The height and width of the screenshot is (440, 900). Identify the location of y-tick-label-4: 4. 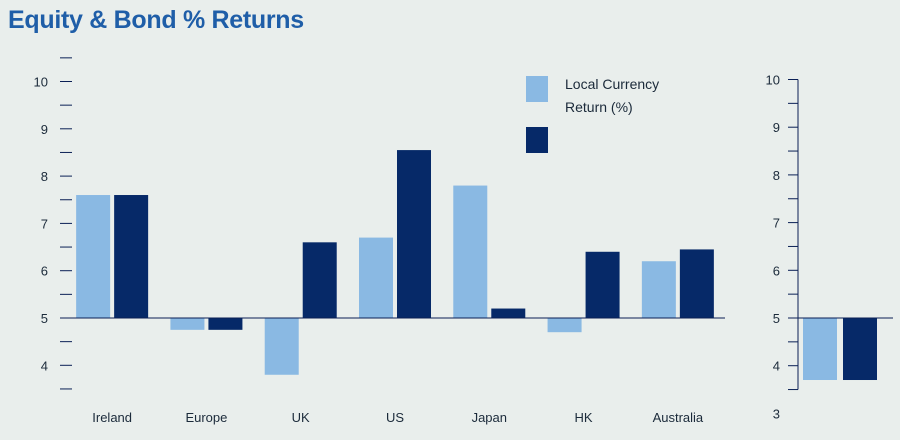
(44, 365).